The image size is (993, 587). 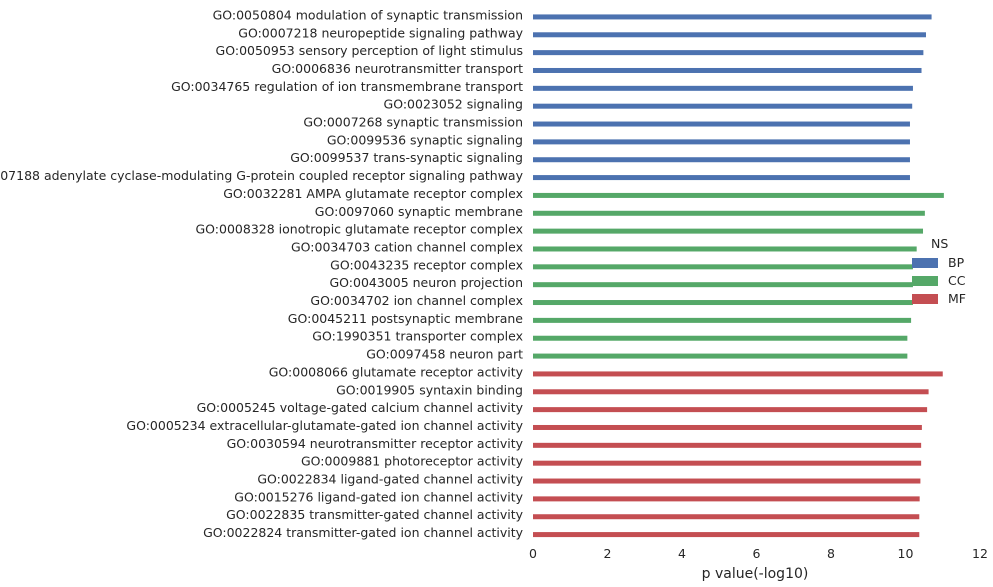 What do you see at coordinates (390, 479) in the screenshot?
I see `category-label-26: GO:0022834 ligand-gated channel activity` at bounding box center [390, 479].